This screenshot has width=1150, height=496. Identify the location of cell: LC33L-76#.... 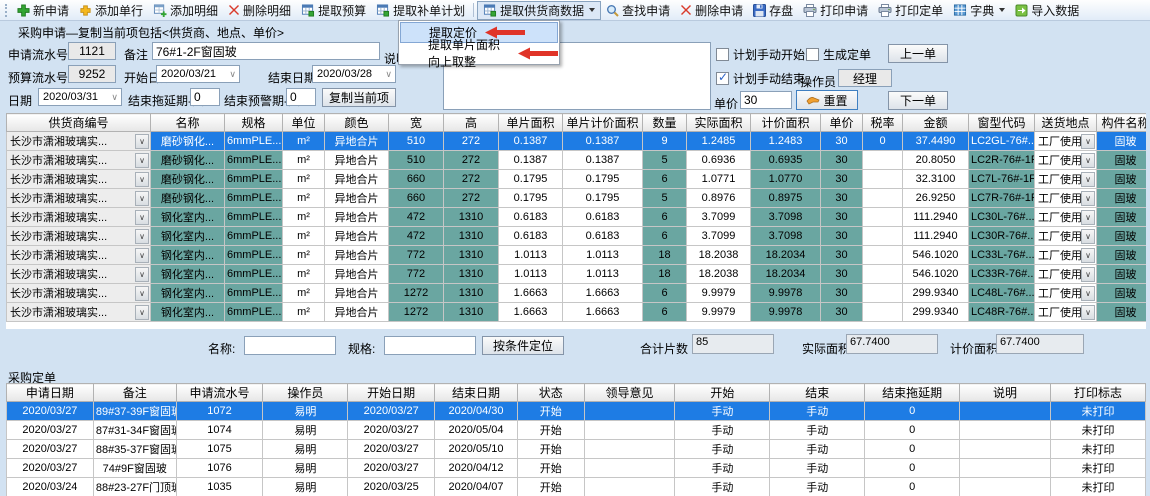
(1001, 255).